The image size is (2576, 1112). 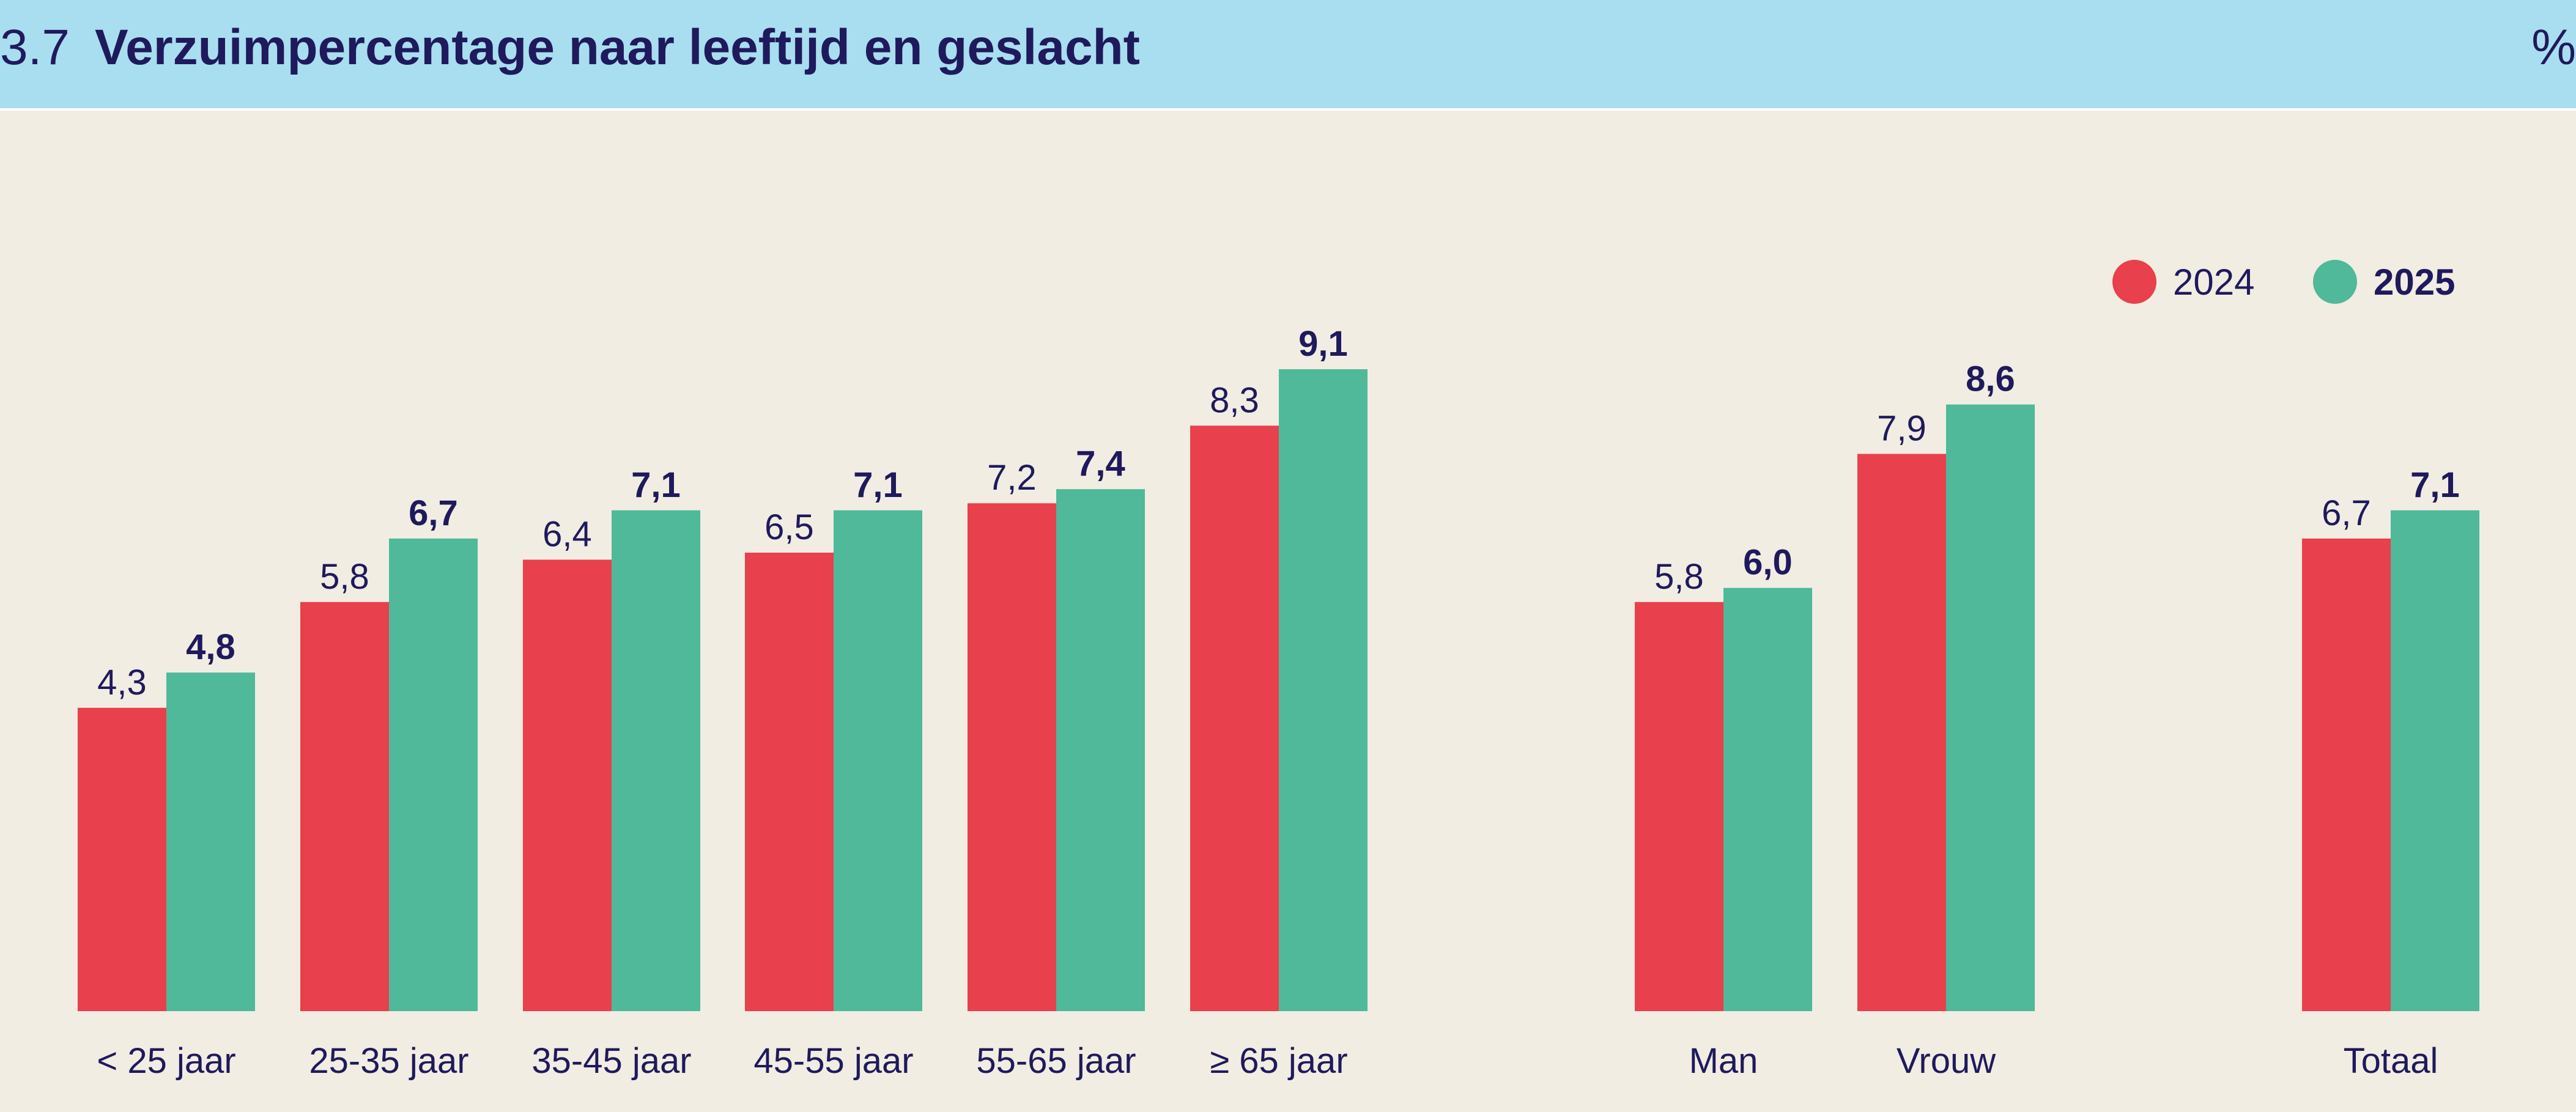 What do you see at coordinates (2134, 282) in the screenshot?
I see `legend-swatch-2024` at bounding box center [2134, 282].